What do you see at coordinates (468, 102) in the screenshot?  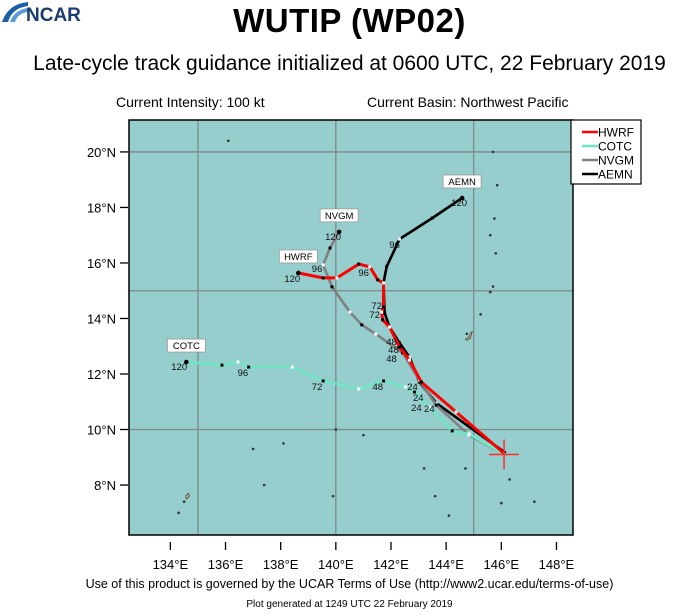 I see `current-basin: Current Basin: Northwest Pacific` at bounding box center [468, 102].